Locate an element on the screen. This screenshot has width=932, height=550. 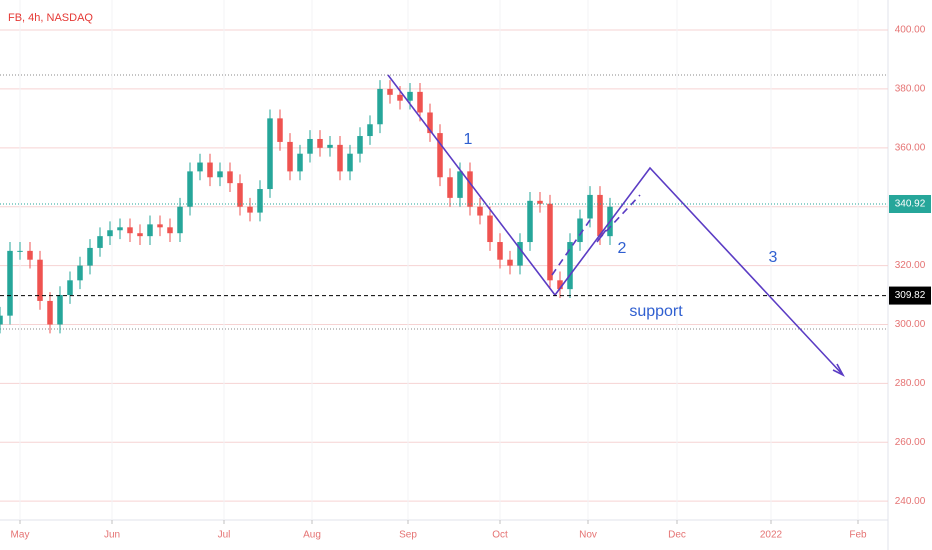
x-tick-label: Nov is located at coordinates (588, 535).